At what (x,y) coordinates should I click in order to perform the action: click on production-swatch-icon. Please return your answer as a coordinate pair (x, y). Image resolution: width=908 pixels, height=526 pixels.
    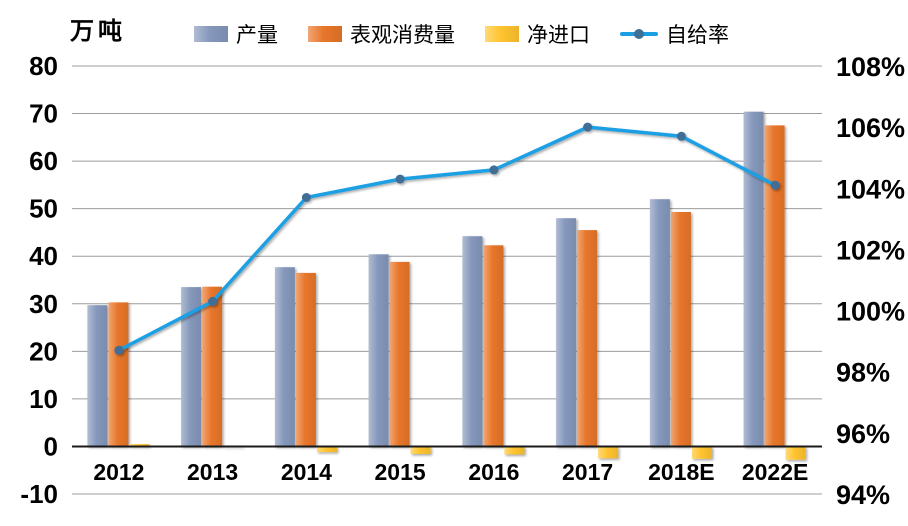
    Looking at the image, I should click on (211, 34).